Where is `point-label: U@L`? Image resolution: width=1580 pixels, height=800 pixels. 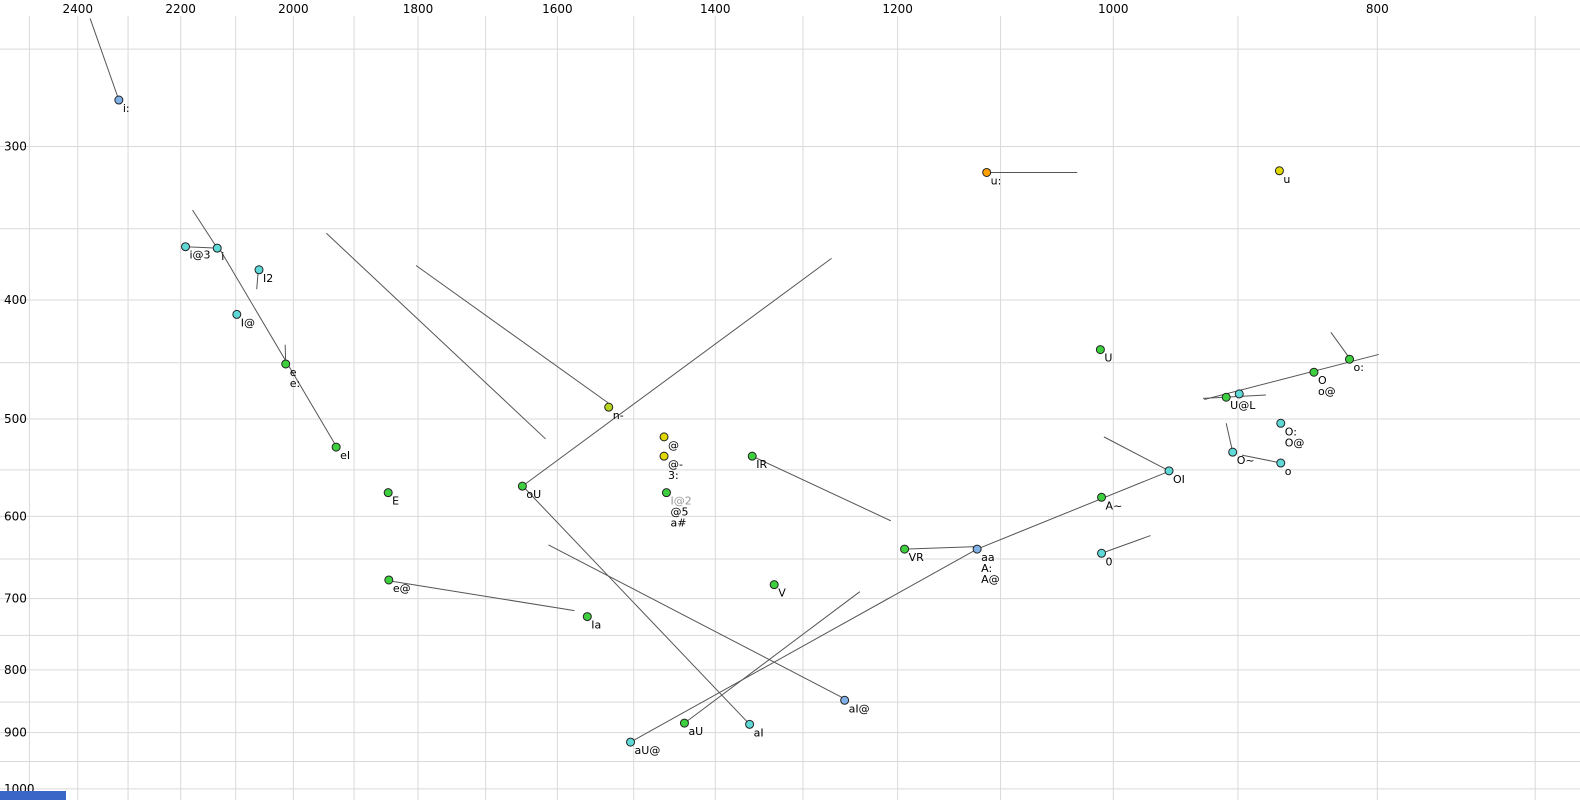 point-label: U@L is located at coordinates (1243, 405).